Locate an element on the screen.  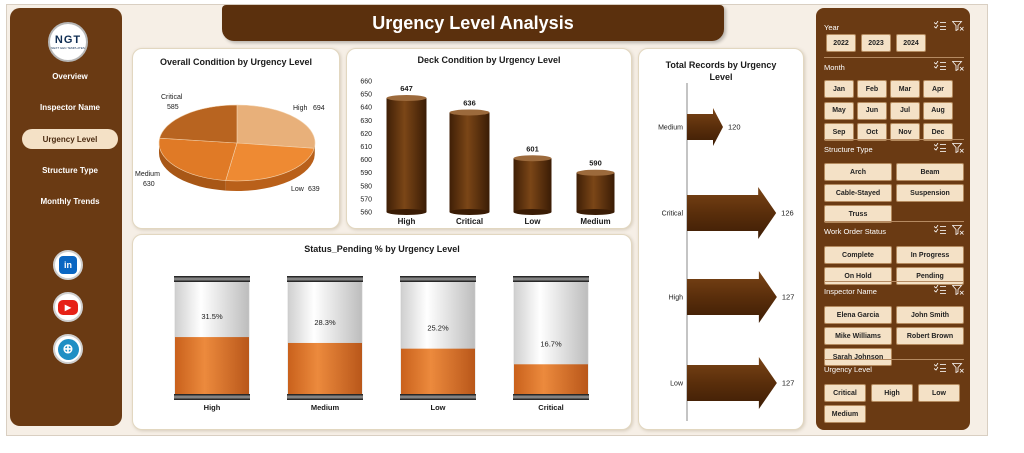
nav-item-urgency-level: Urgency Level is located at coordinates (70, 139).